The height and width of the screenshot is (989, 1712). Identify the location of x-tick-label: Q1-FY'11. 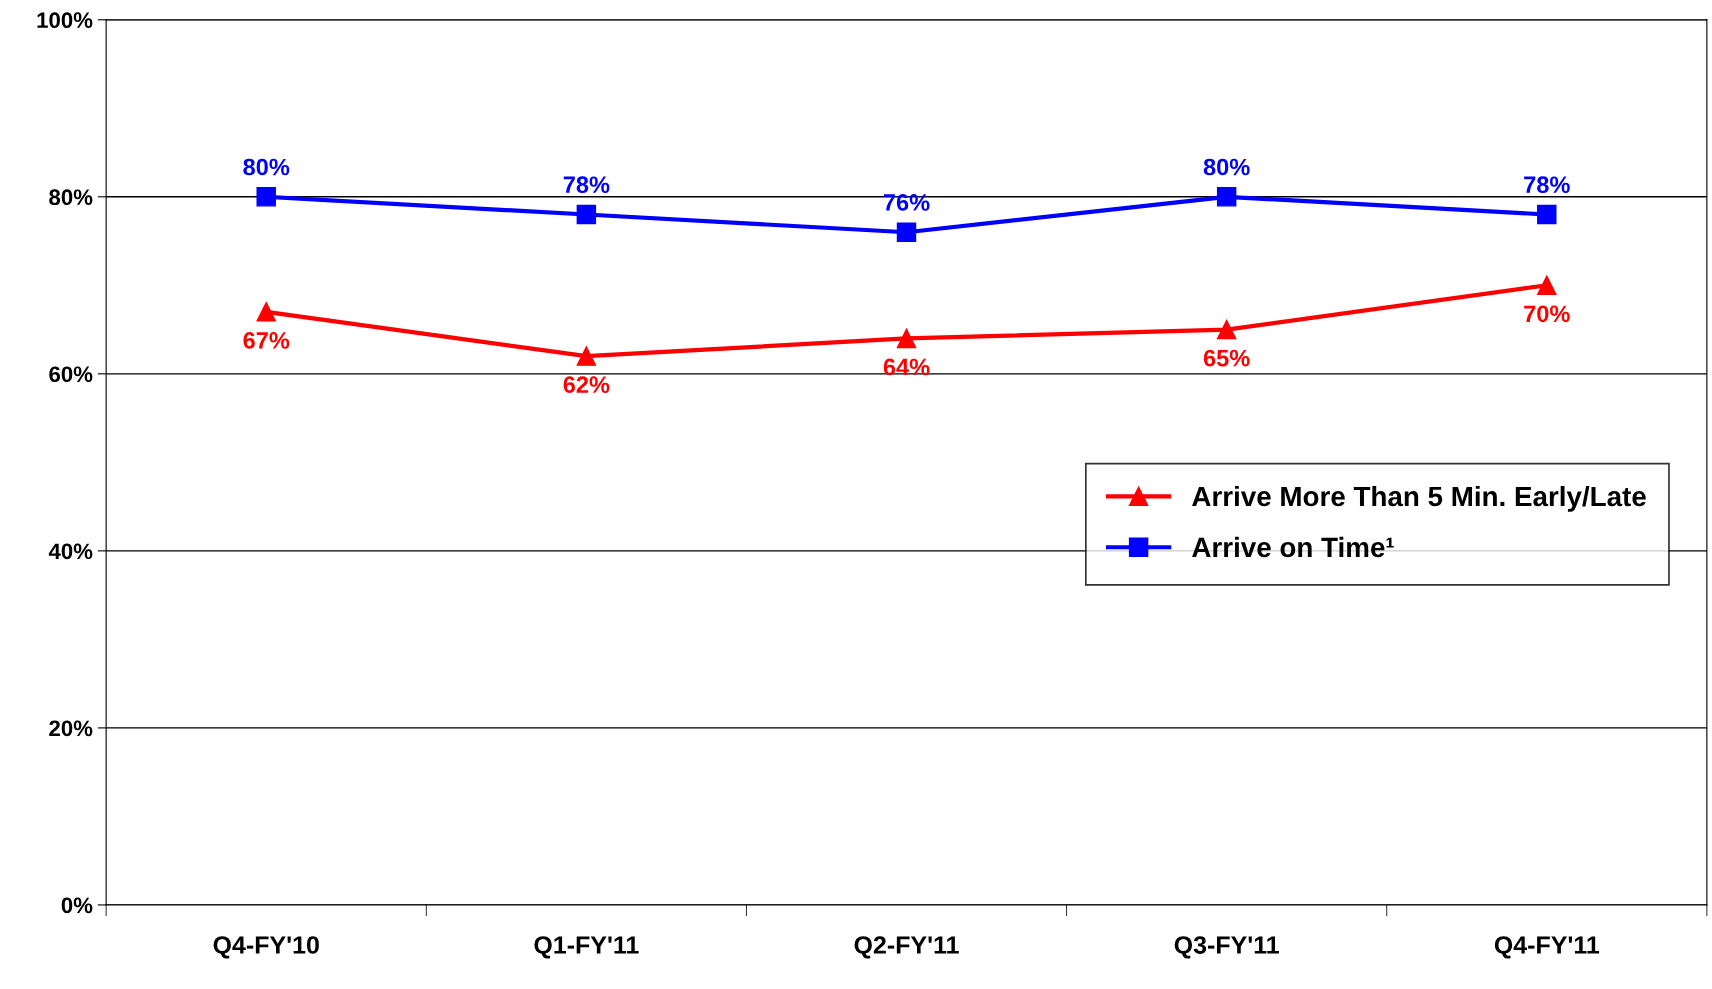
(586, 947).